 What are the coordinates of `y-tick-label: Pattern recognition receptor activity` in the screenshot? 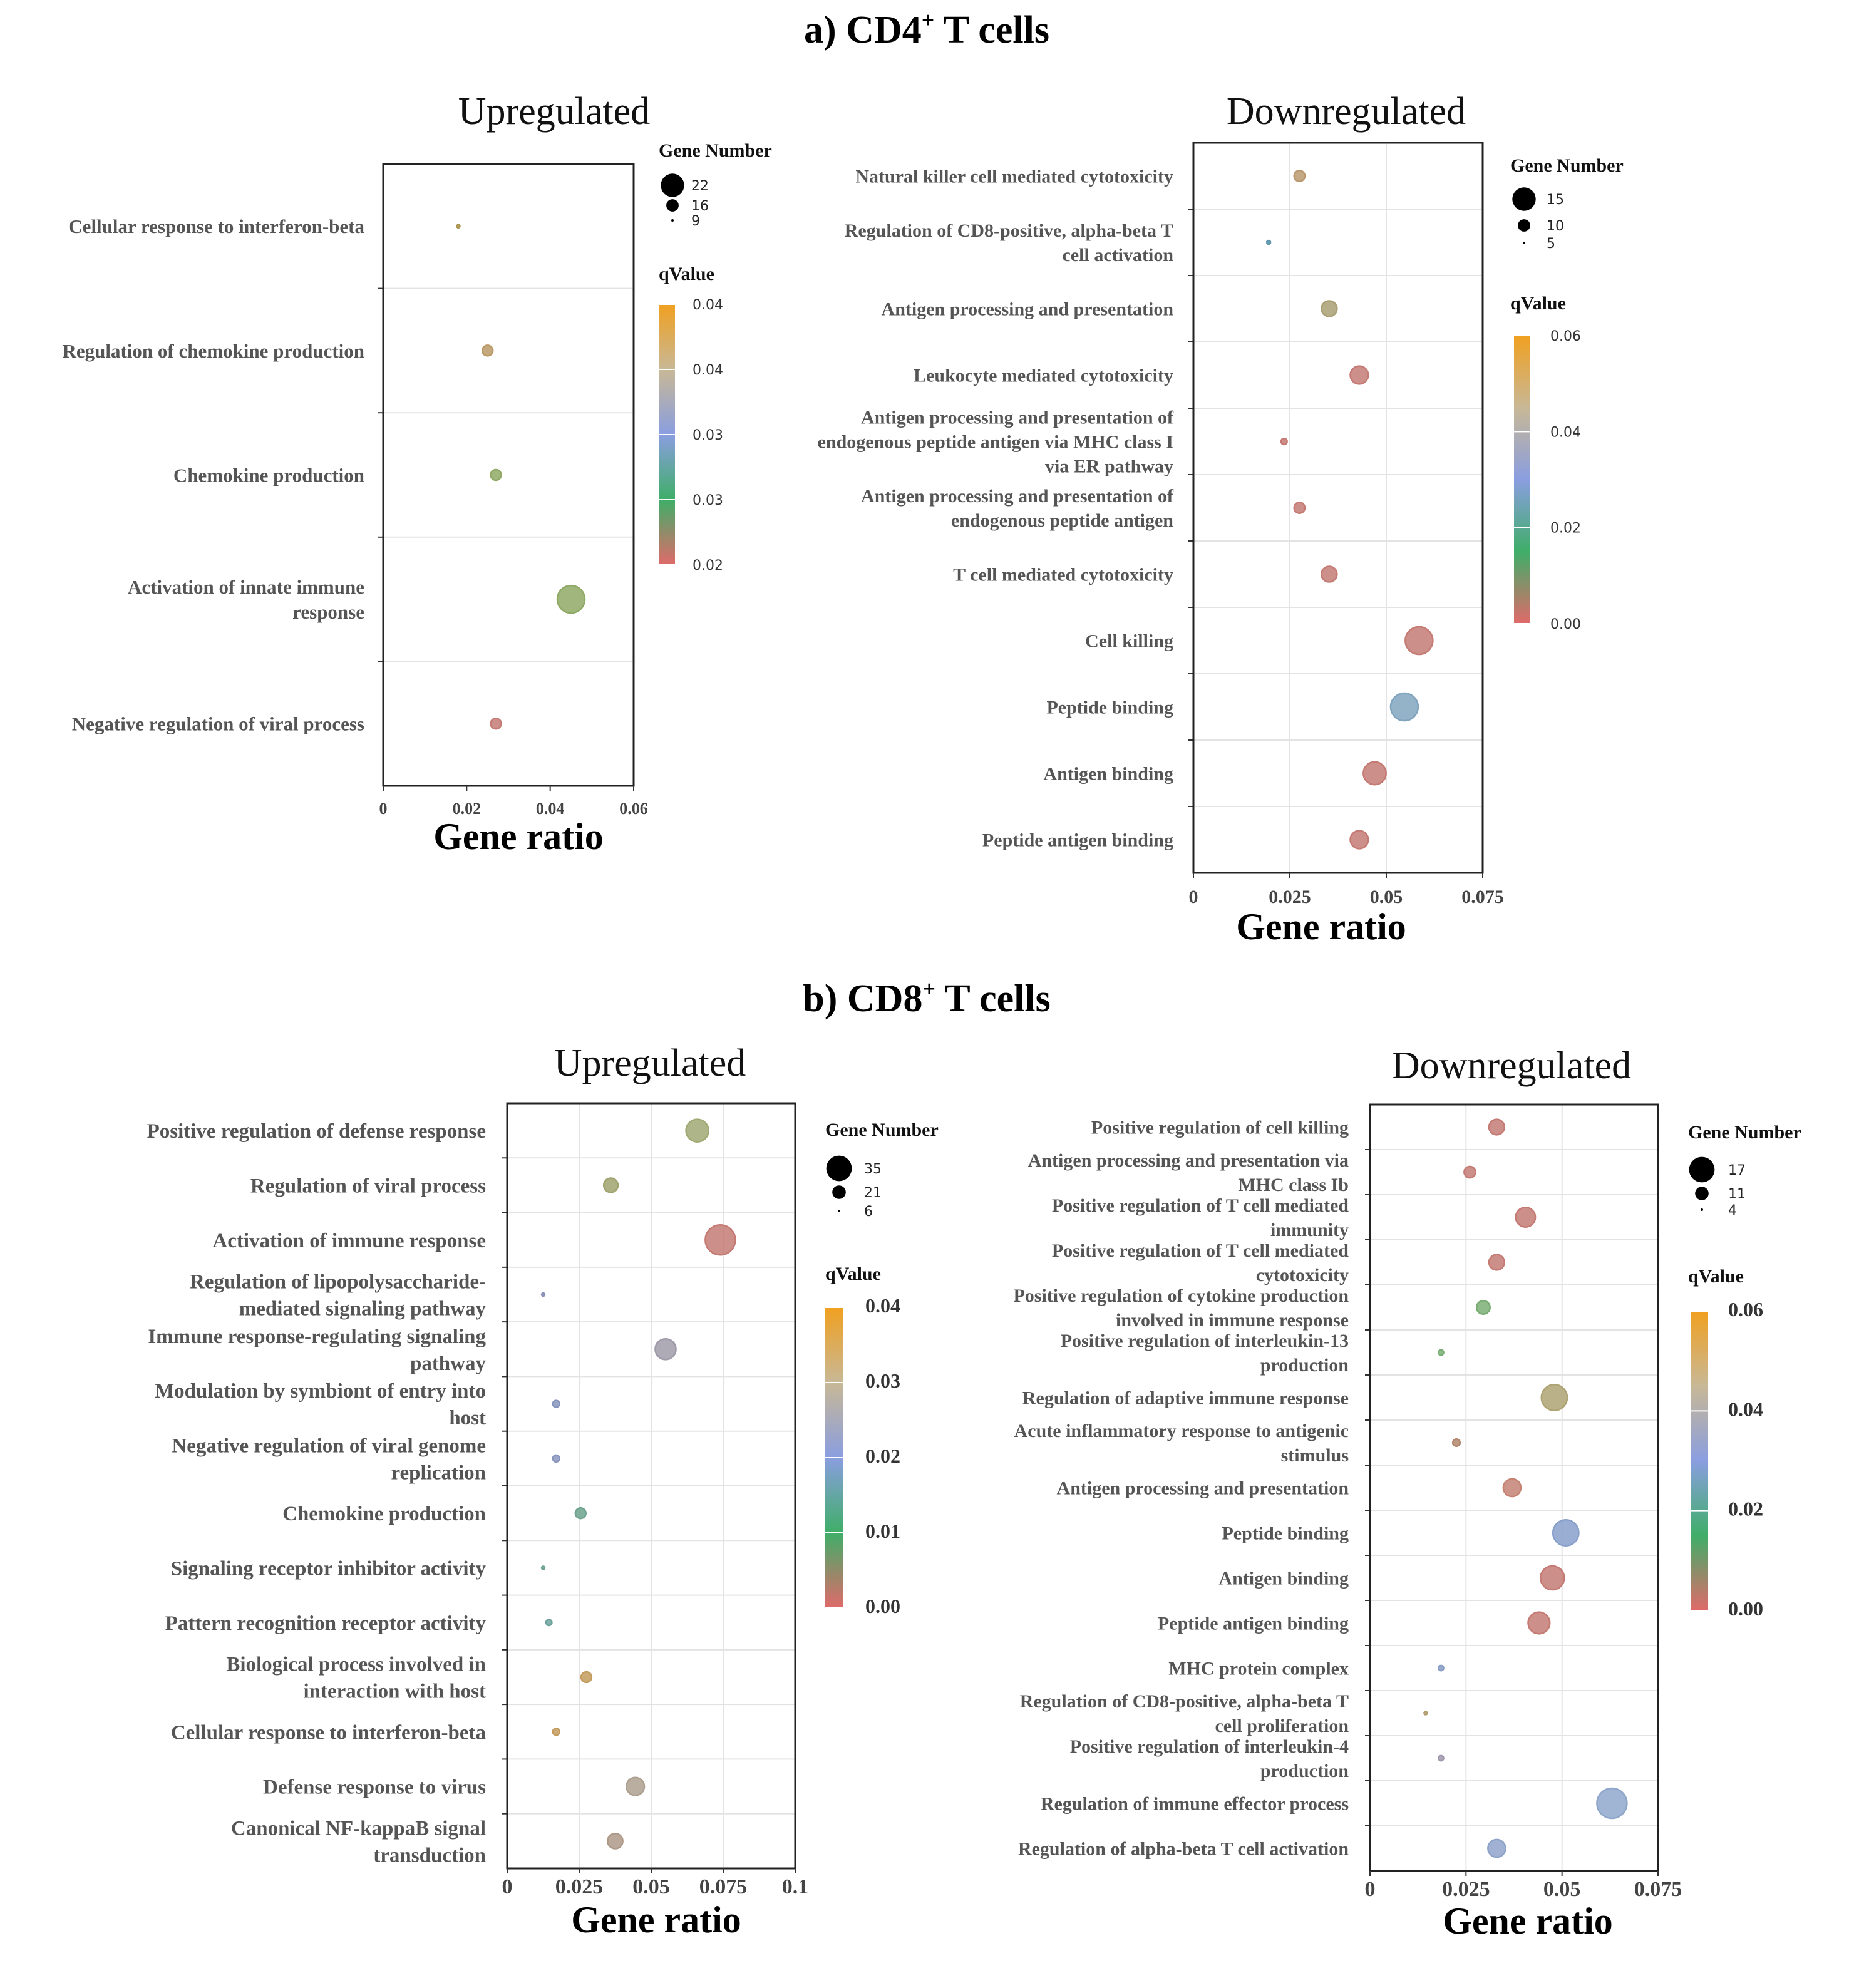 It's located at (326, 1624).